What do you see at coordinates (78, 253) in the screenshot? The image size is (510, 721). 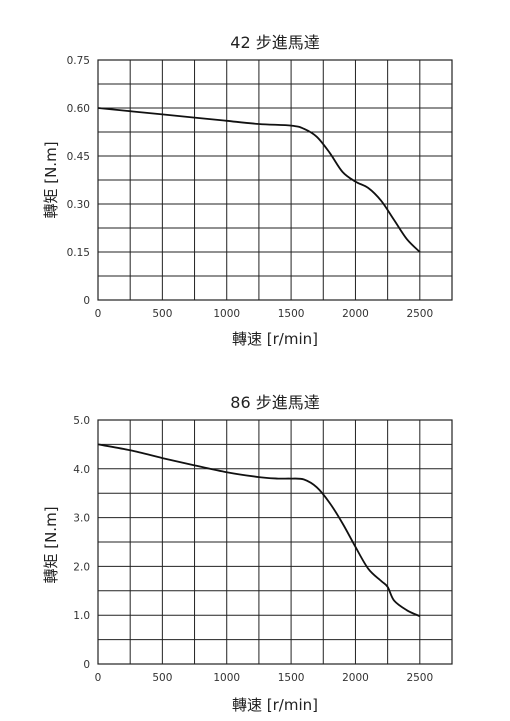 I see `y-tick-label: 0.15` at bounding box center [78, 253].